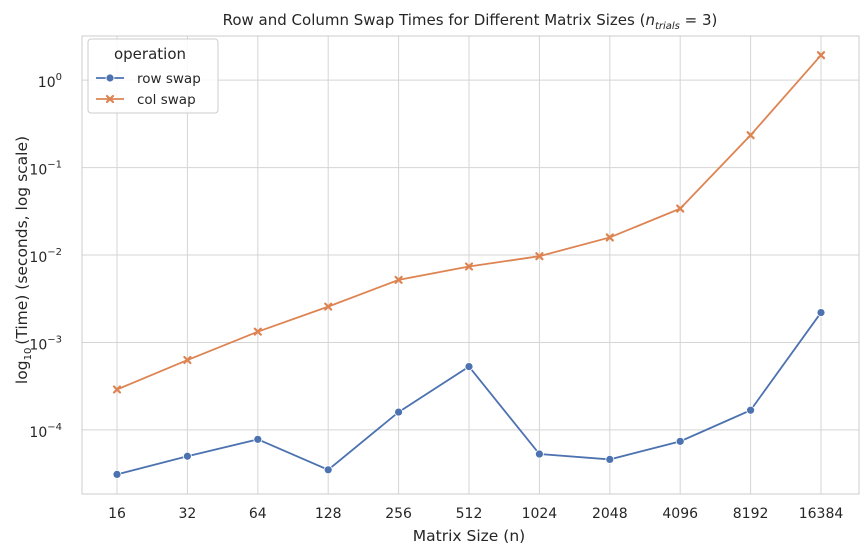 The height and width of the screenshot is (553, 866). I want to click on x-tick-label: 8192, so click(751, 514).